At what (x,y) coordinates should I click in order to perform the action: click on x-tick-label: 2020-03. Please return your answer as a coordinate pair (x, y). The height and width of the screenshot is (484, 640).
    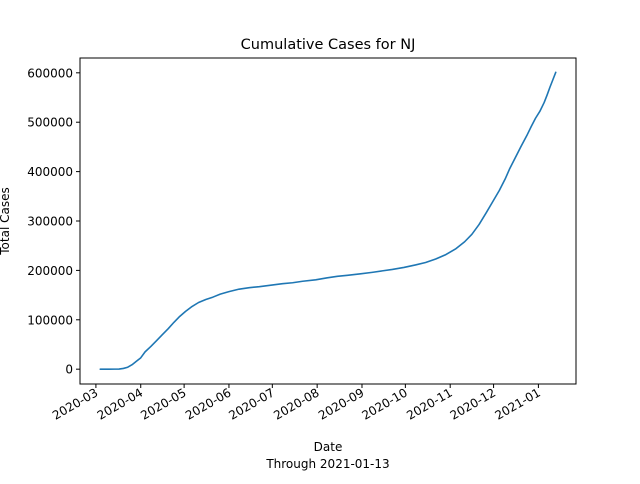
    Looking at the image, I should click on (75, 403).